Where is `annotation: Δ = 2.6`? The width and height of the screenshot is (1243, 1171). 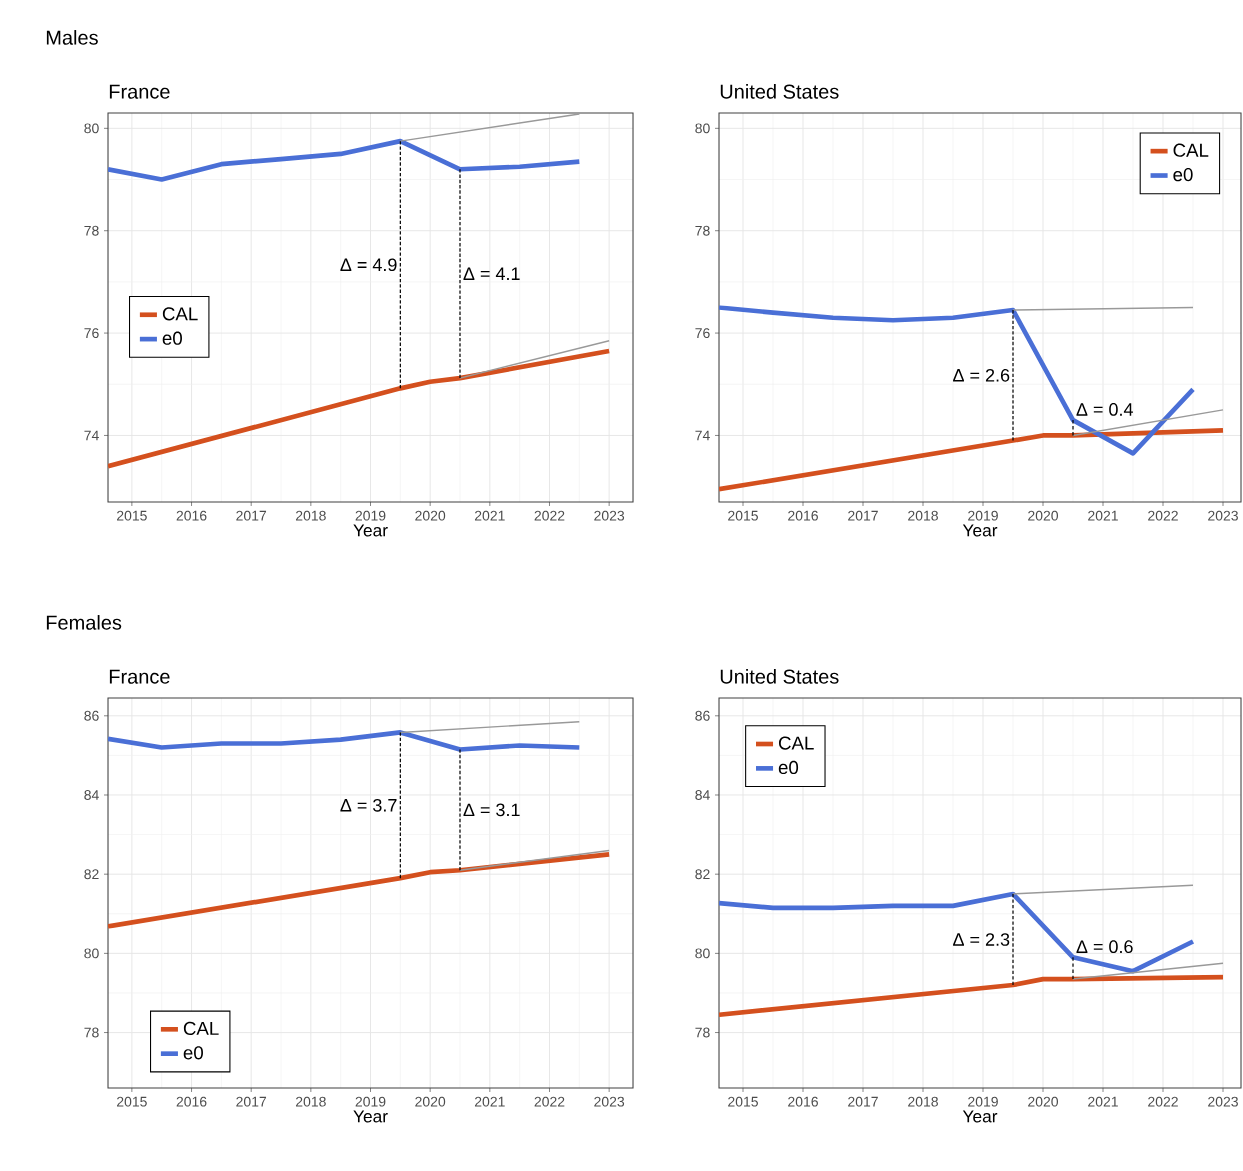 annotation: Δ = 2.6 is located at coordinates (981, 375).